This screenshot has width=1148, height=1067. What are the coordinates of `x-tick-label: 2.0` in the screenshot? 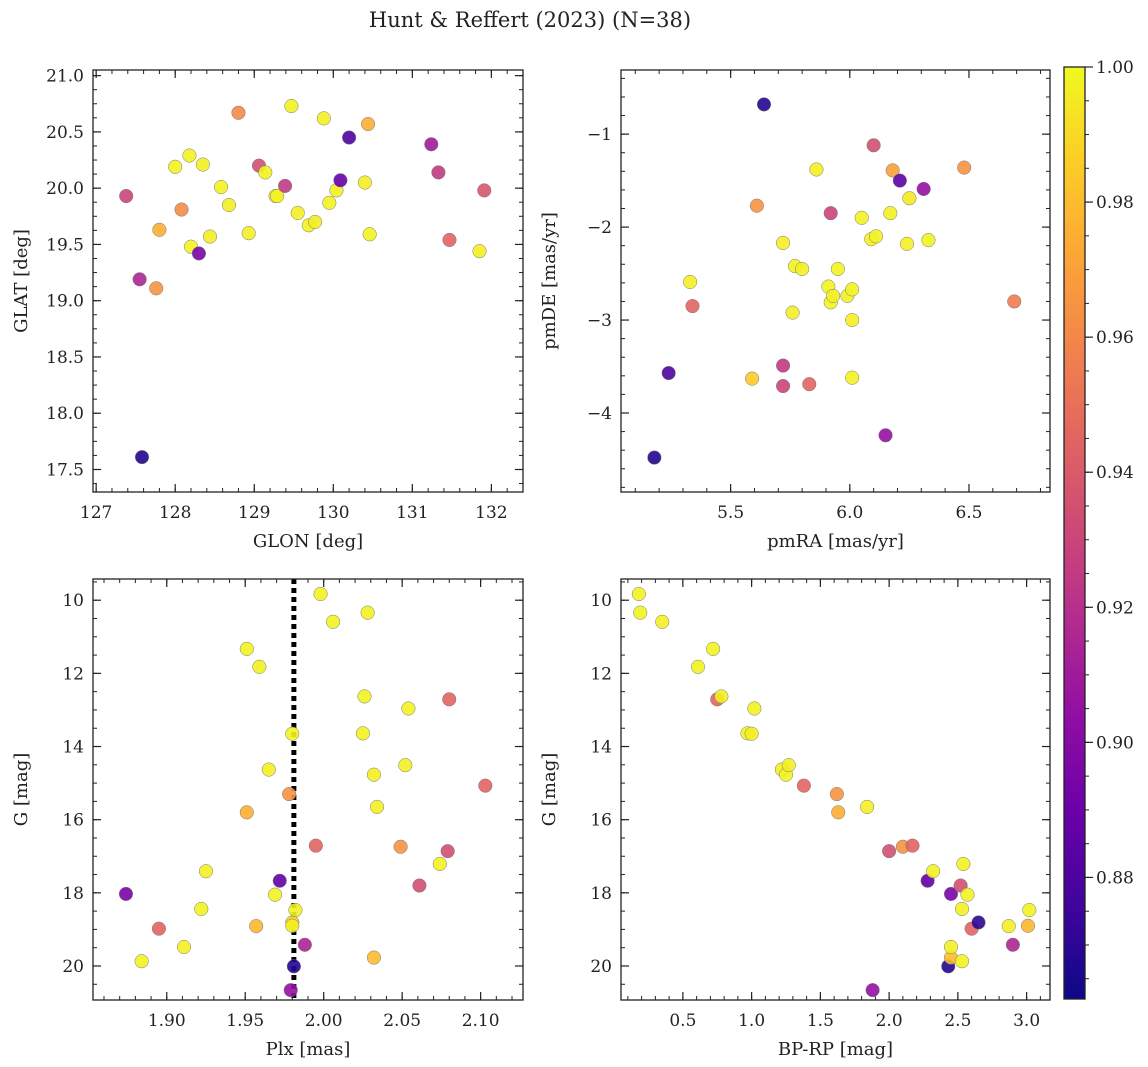 It's located at (889, 1021).